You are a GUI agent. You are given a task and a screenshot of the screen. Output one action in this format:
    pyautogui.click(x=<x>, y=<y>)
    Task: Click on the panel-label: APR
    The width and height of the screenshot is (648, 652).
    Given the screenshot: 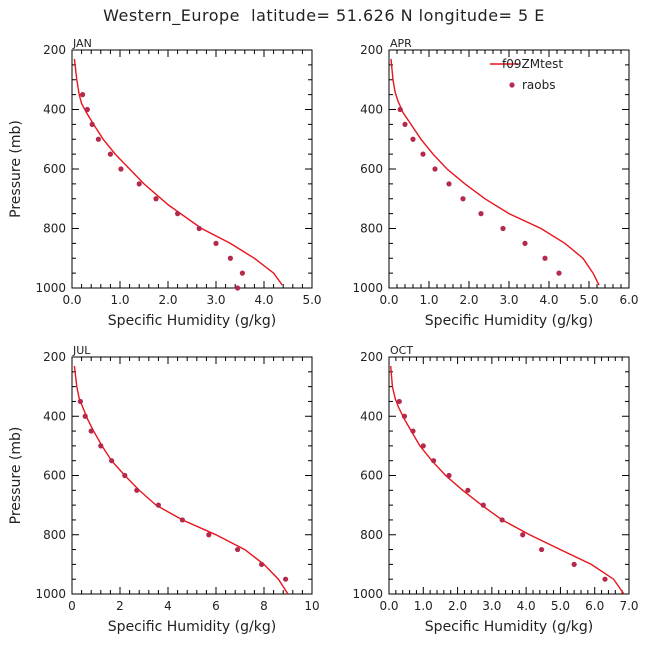 What is the action you would take?
    pyautogui.click(x=401, y=43)
    